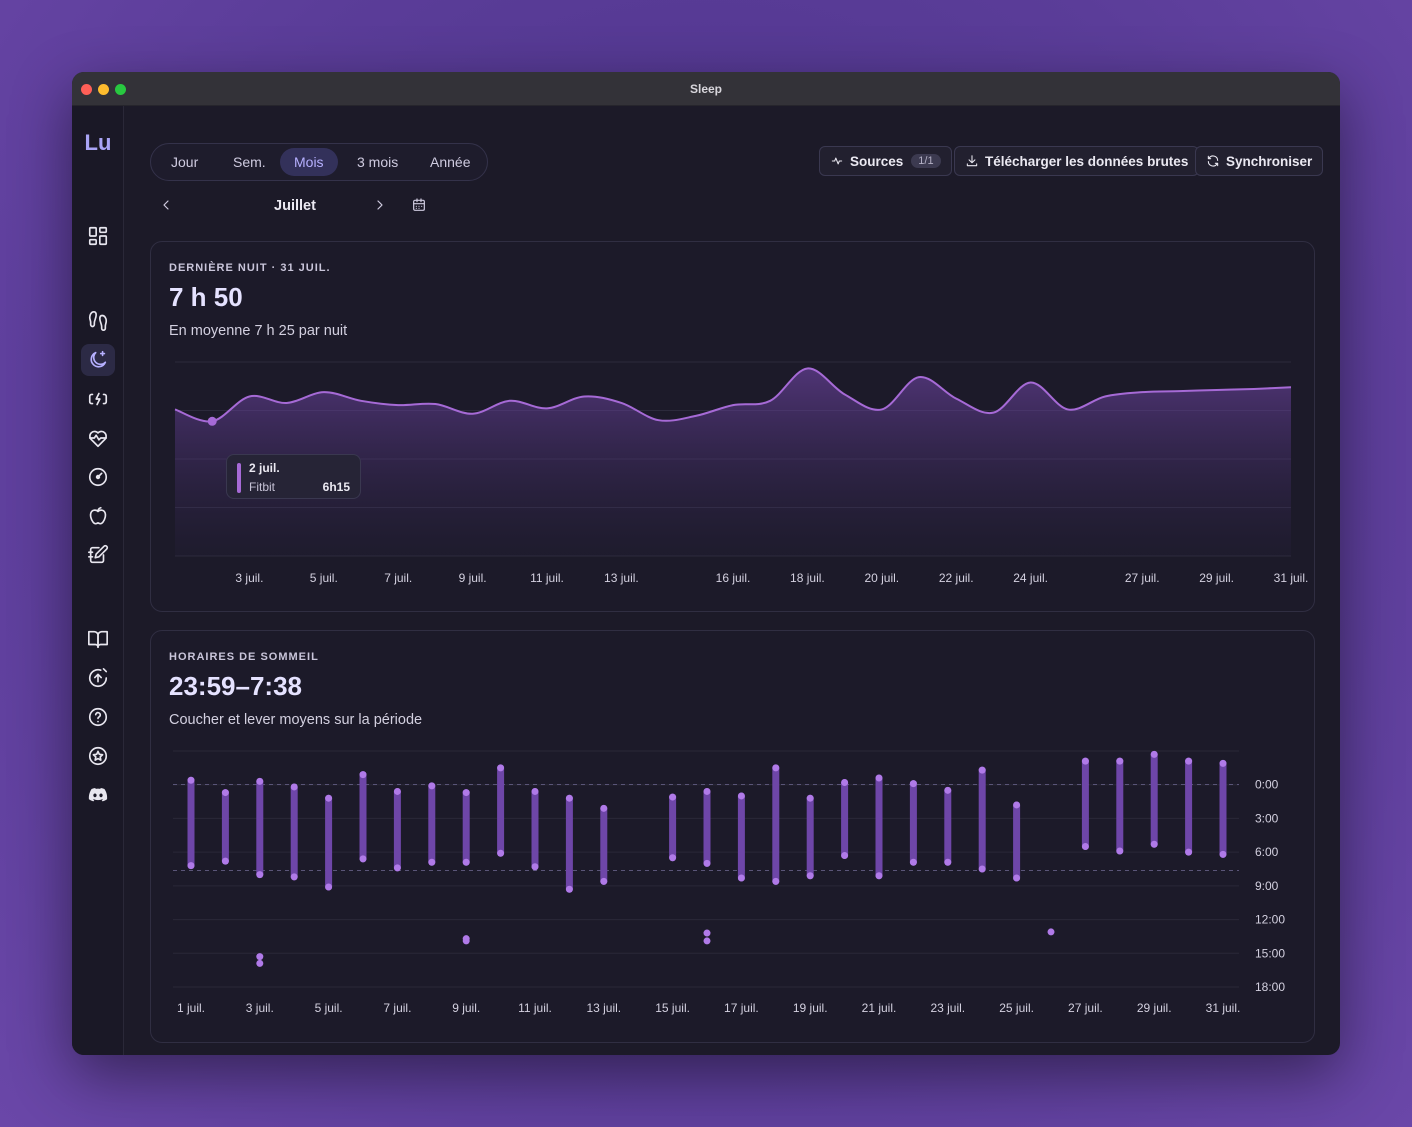 The image size is (1412, 1127). I want to click on sidebar-item-sleep, so click(98, 360).